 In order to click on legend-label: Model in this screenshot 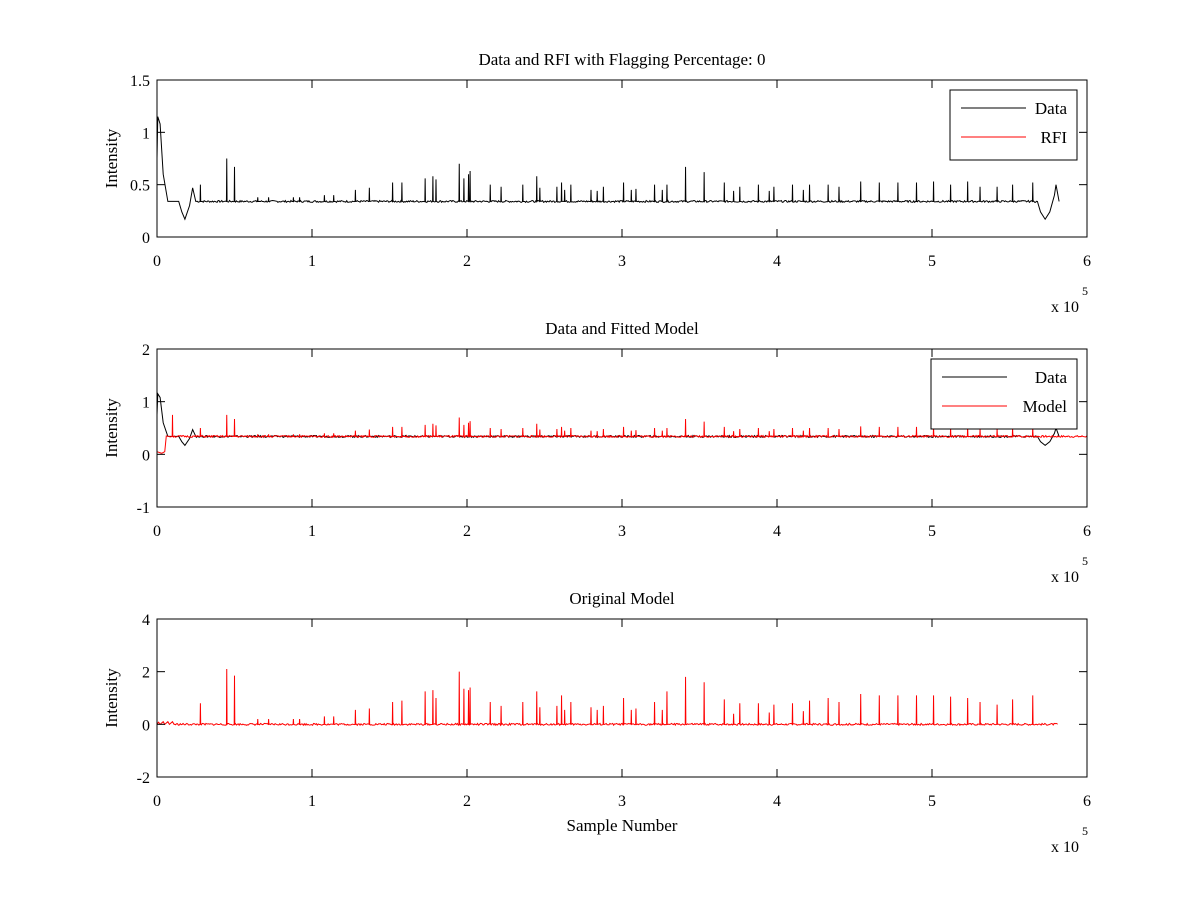, I will do `click(1045, 406)`.